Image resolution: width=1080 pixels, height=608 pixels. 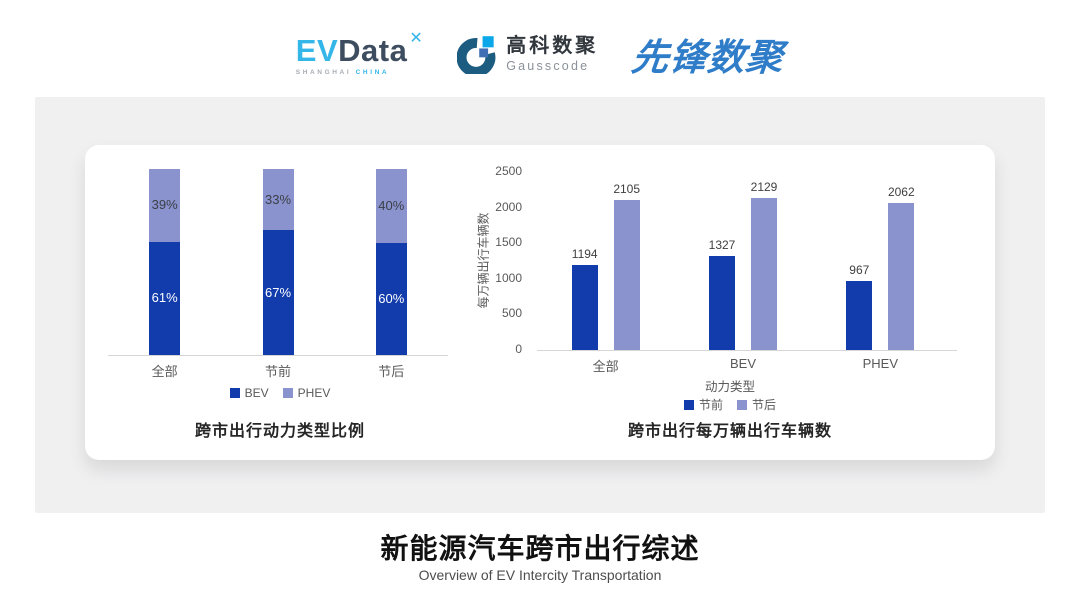 I want to click on segment-value-label: 61%, so click(x=164, y=298).